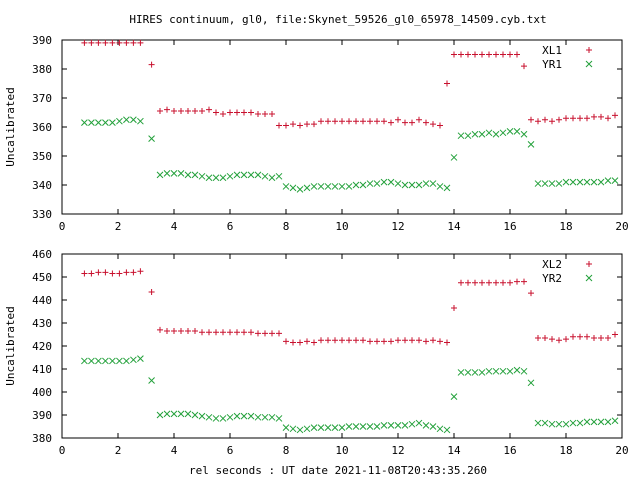 The width and height of the screenshot is (640, 480). Describe the element at coordinates (509, 226) in the screenshot. I see `x-tick-label: 16` at that location.